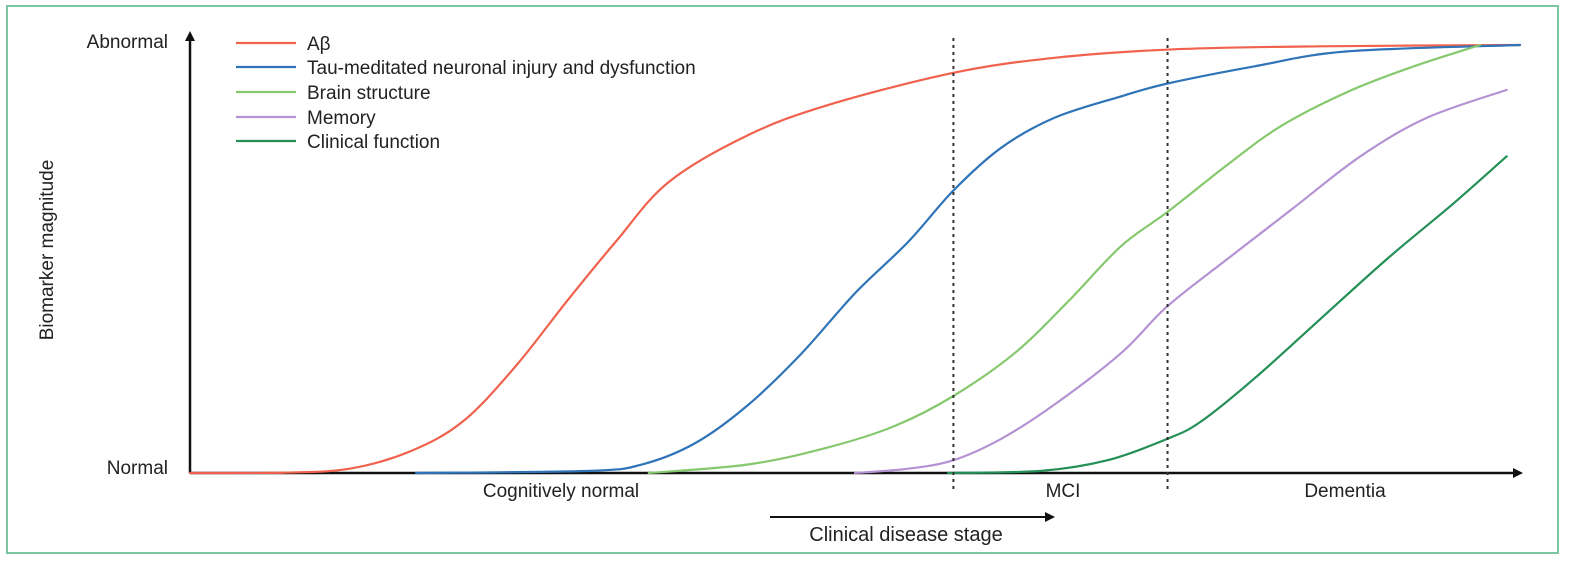  Describe the element at coordinates (369, 93) in the screenshot. I see `legend-label-3: Brain structure` at that location.